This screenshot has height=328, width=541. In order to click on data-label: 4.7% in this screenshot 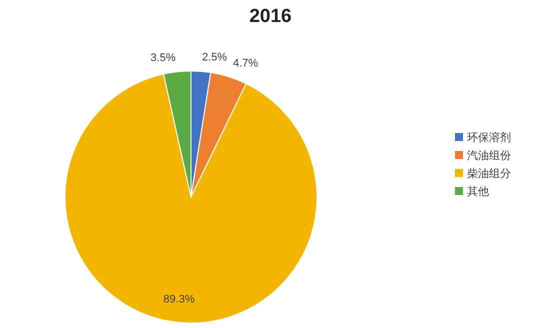, I will do `click(245, 63)`.